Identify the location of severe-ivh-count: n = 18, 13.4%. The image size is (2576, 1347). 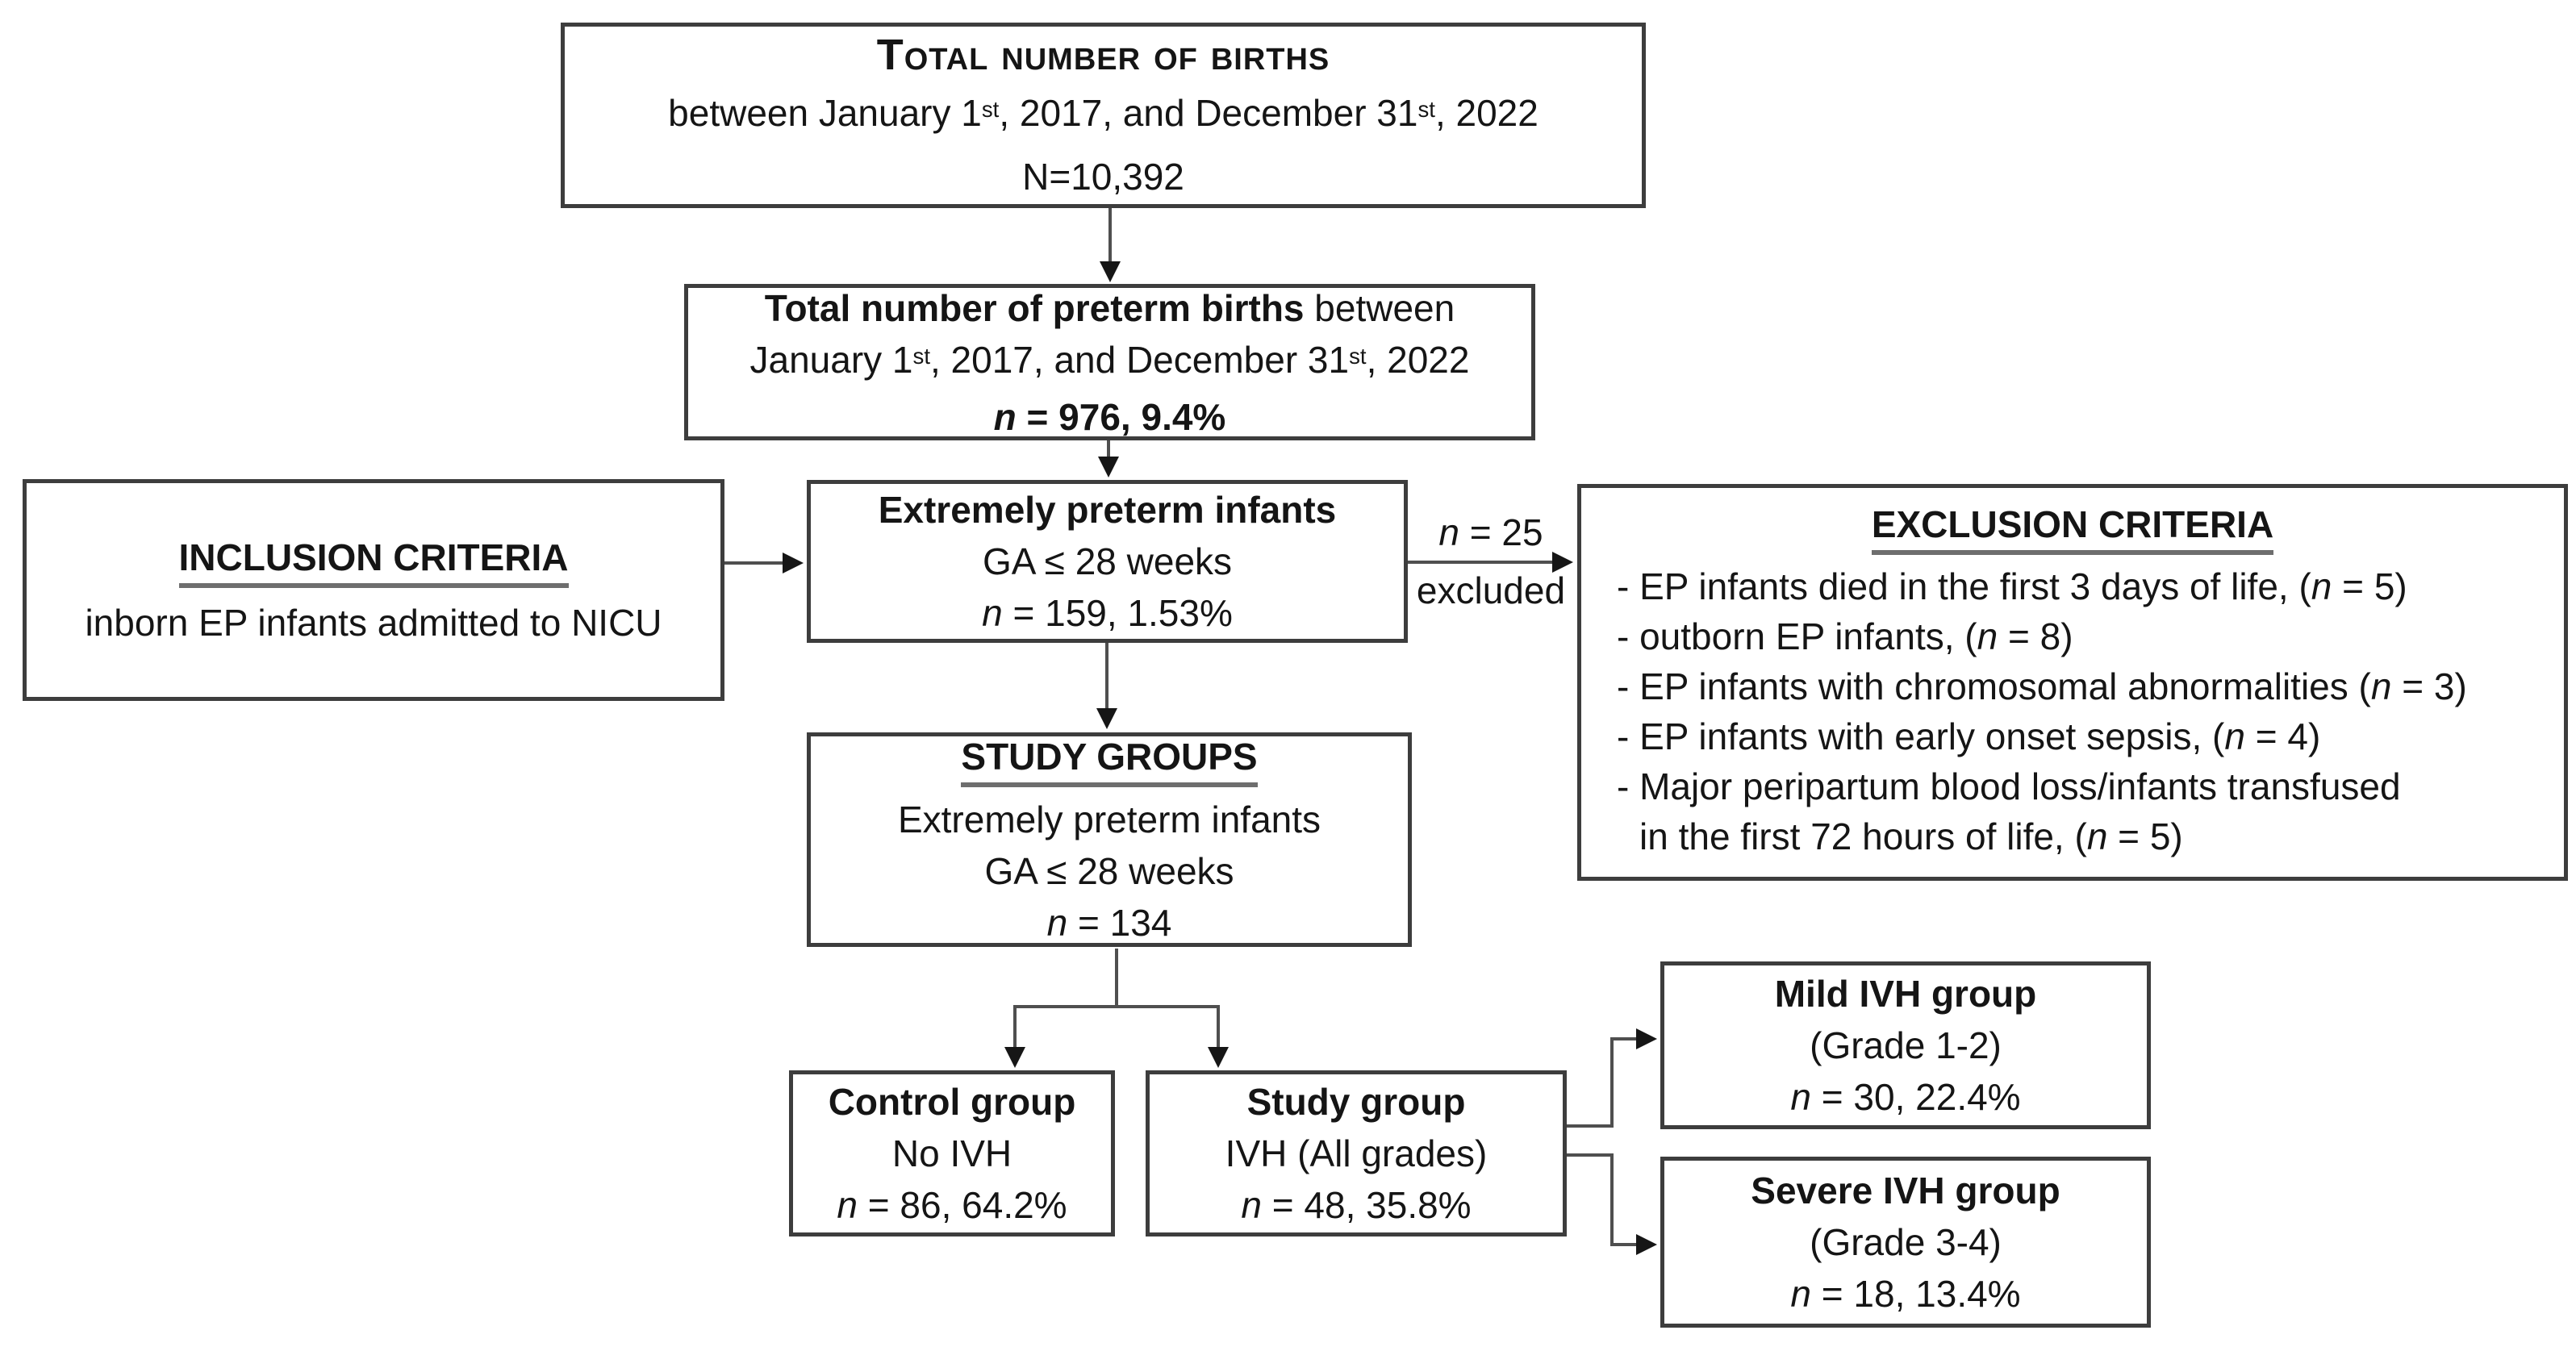
(1905, 1294).